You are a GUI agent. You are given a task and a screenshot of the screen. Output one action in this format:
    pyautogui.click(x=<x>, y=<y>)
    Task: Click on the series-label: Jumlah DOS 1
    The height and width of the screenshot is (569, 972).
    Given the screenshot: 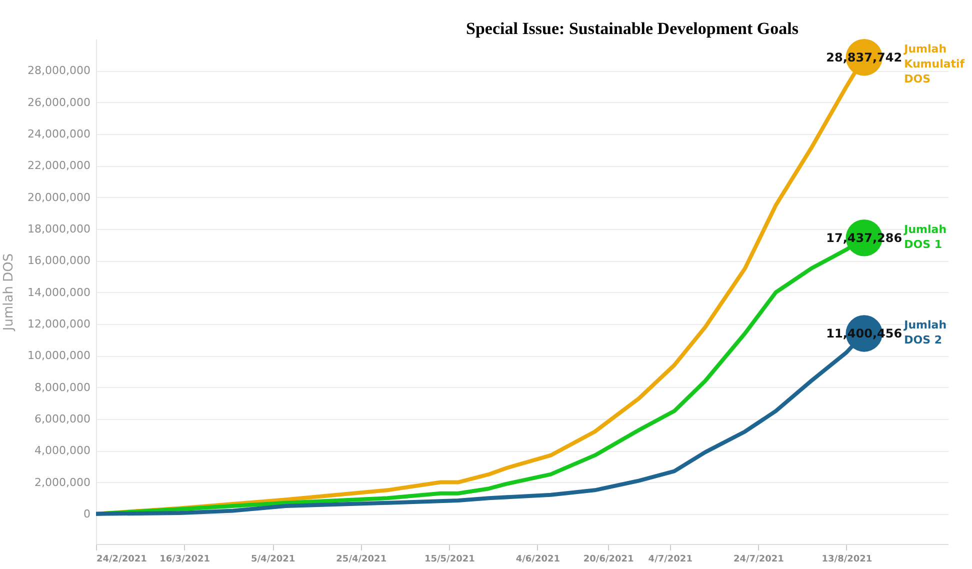 What is the action you would take?
    pyautogui.click(x=925, y=236)
    